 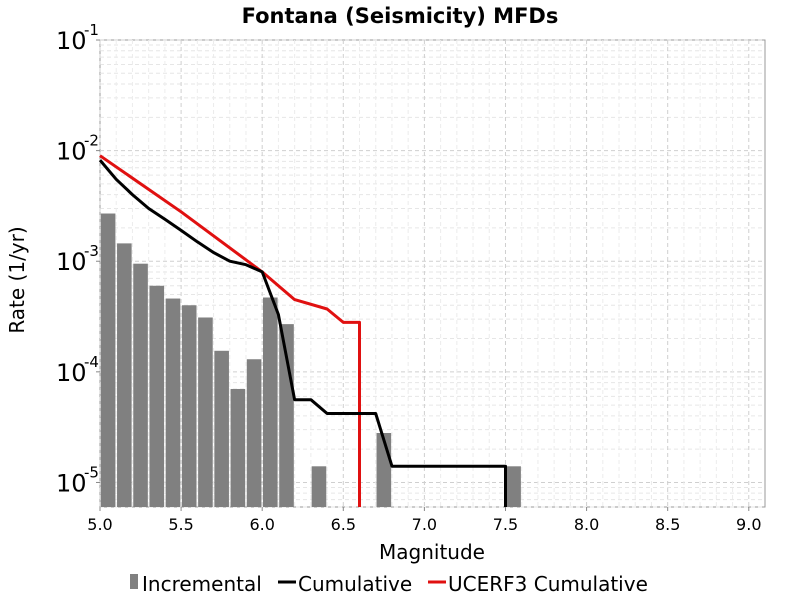 I want to click on x-tick-labels: 5.0 5.5 6.0 6.5 7.0 7.5 8.0 8.5 9.0, so click(x=424, y=524).